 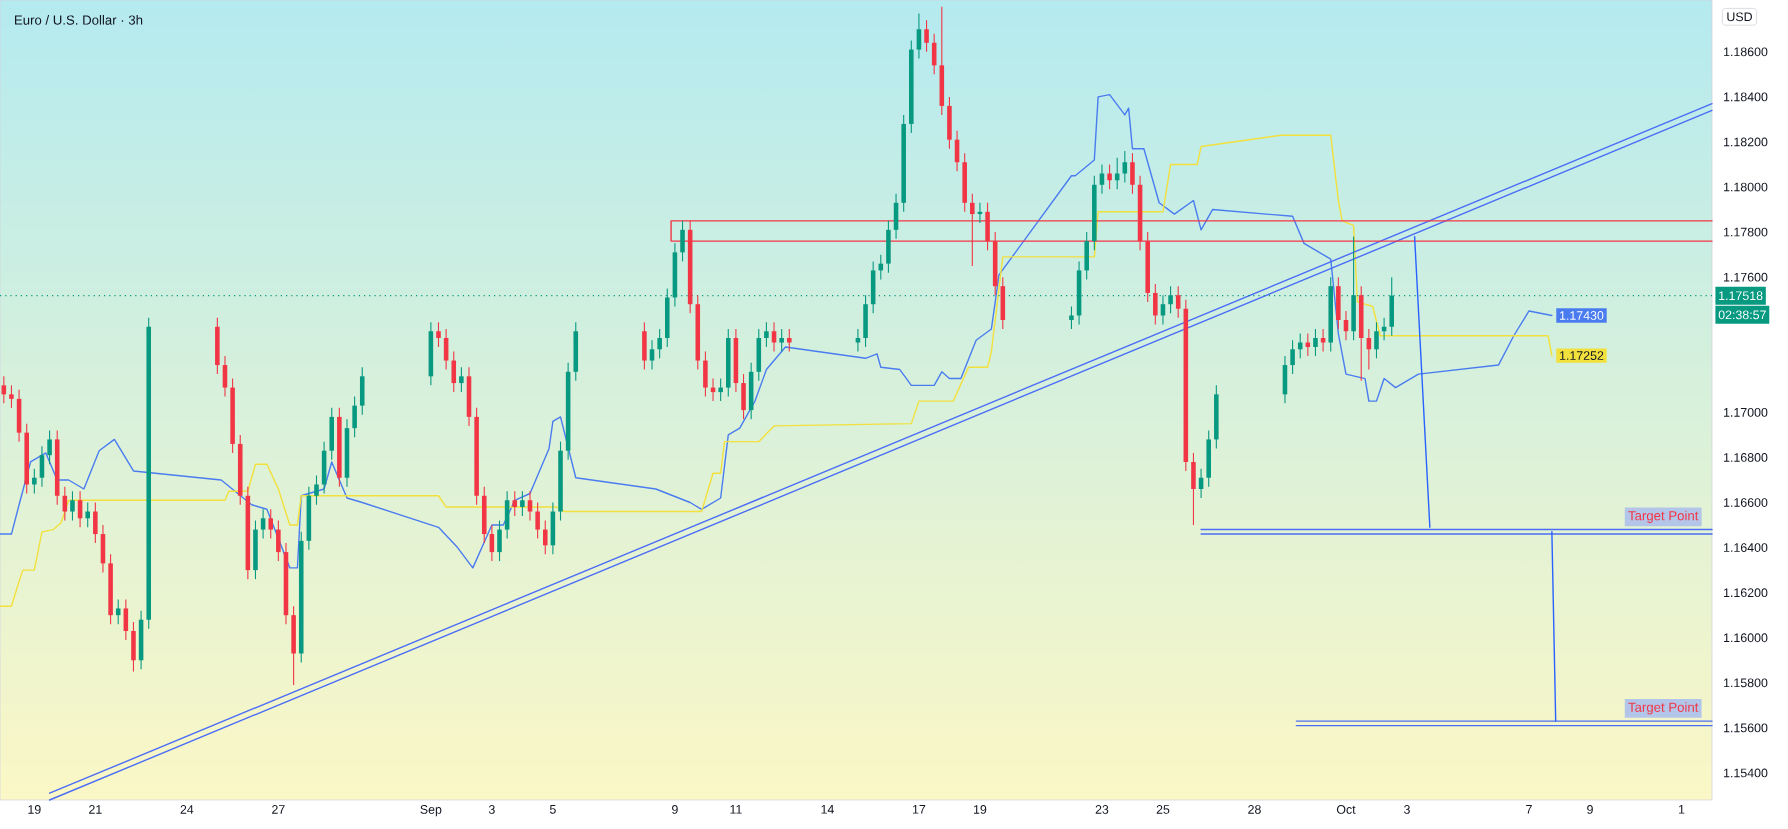 I want to click on x-tick-label: 28, so click(x=1254, y=809).